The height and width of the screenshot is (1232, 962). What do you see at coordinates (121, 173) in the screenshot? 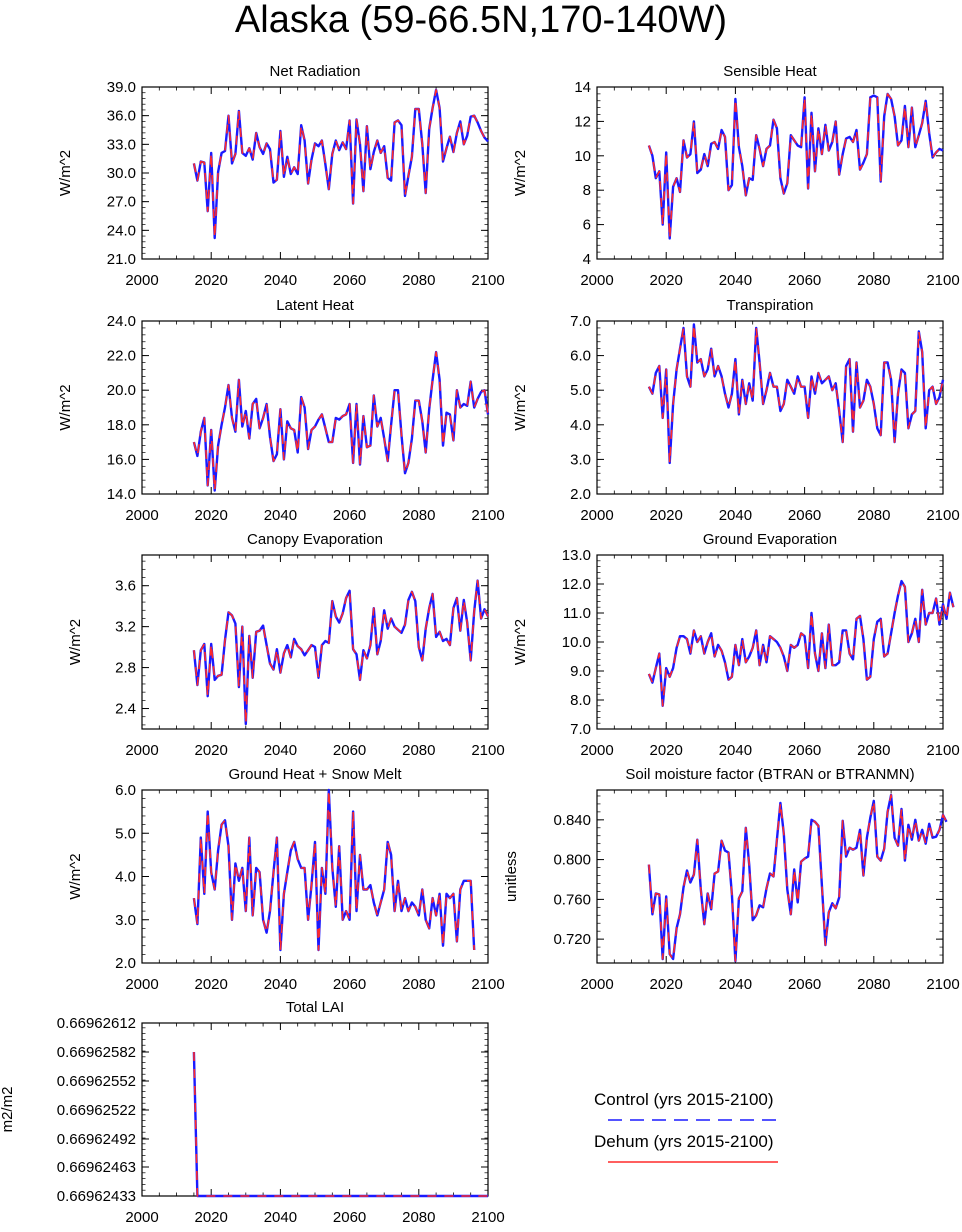
I see `y-tick-label: 30.0` at bounding box center [121, 173].